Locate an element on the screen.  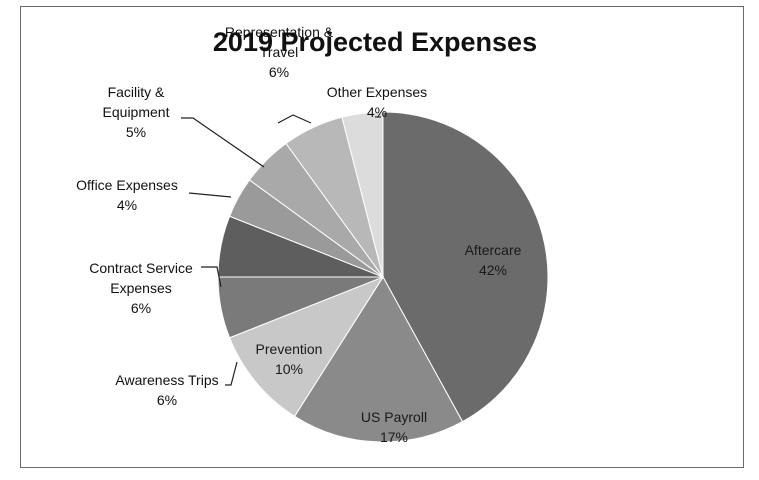
slice-label-contract-service-expenses: Contract Service Expenses 6% is located at coordinates (141, 288).